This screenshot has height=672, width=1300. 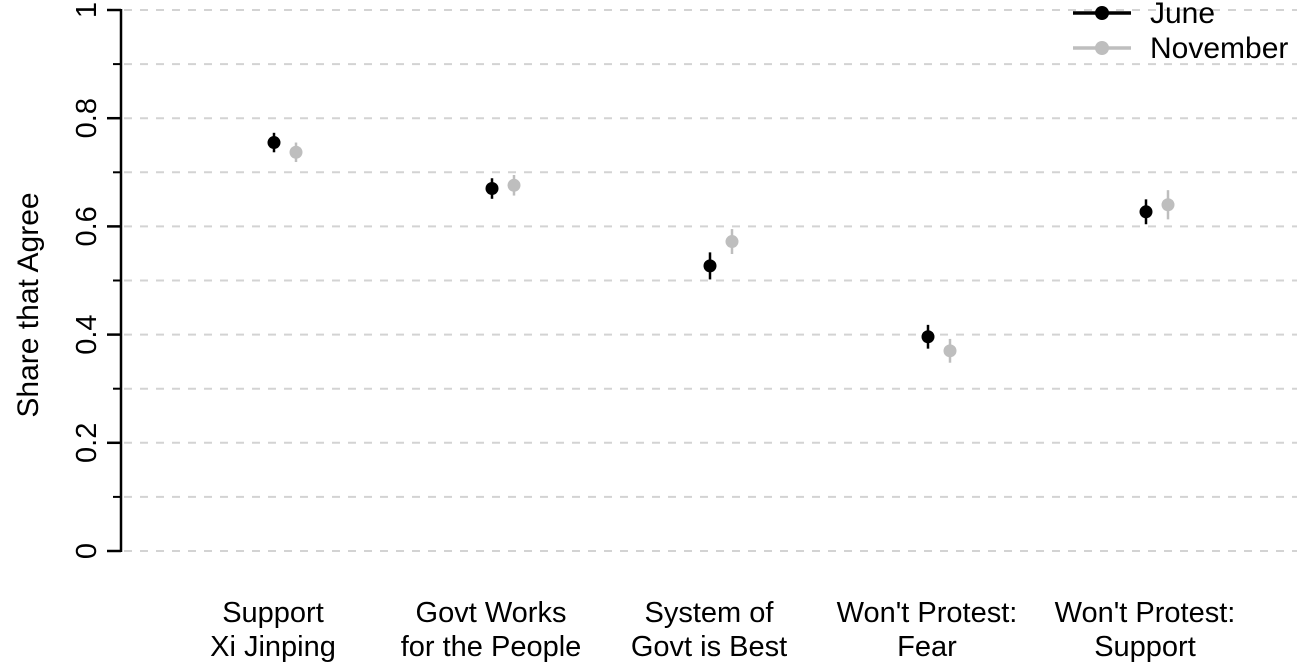 I want to click on y-axis-title: Share that Agree, so click(x=28, y=304).